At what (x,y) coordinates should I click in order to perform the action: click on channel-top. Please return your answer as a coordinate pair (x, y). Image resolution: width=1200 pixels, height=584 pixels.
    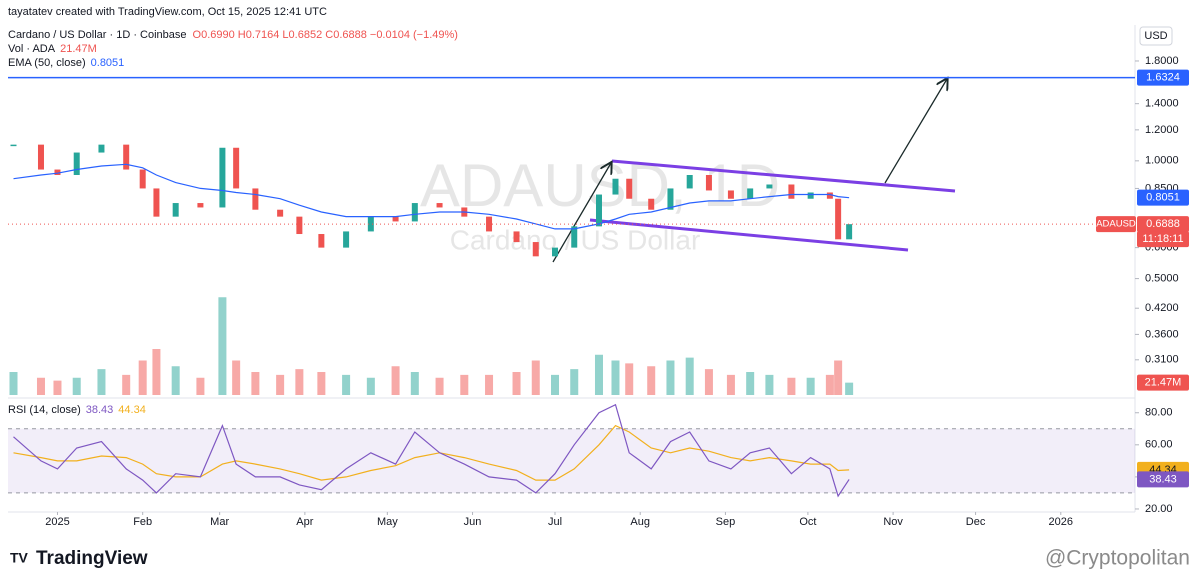
    Looking at the image, I should click on (783, 176).